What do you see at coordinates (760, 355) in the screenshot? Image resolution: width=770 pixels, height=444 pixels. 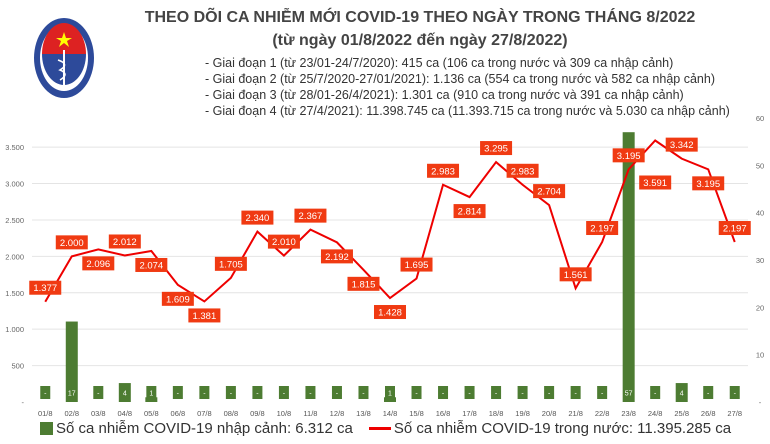 I see `right-tick-label: 10` at bounding box center [760, 355].